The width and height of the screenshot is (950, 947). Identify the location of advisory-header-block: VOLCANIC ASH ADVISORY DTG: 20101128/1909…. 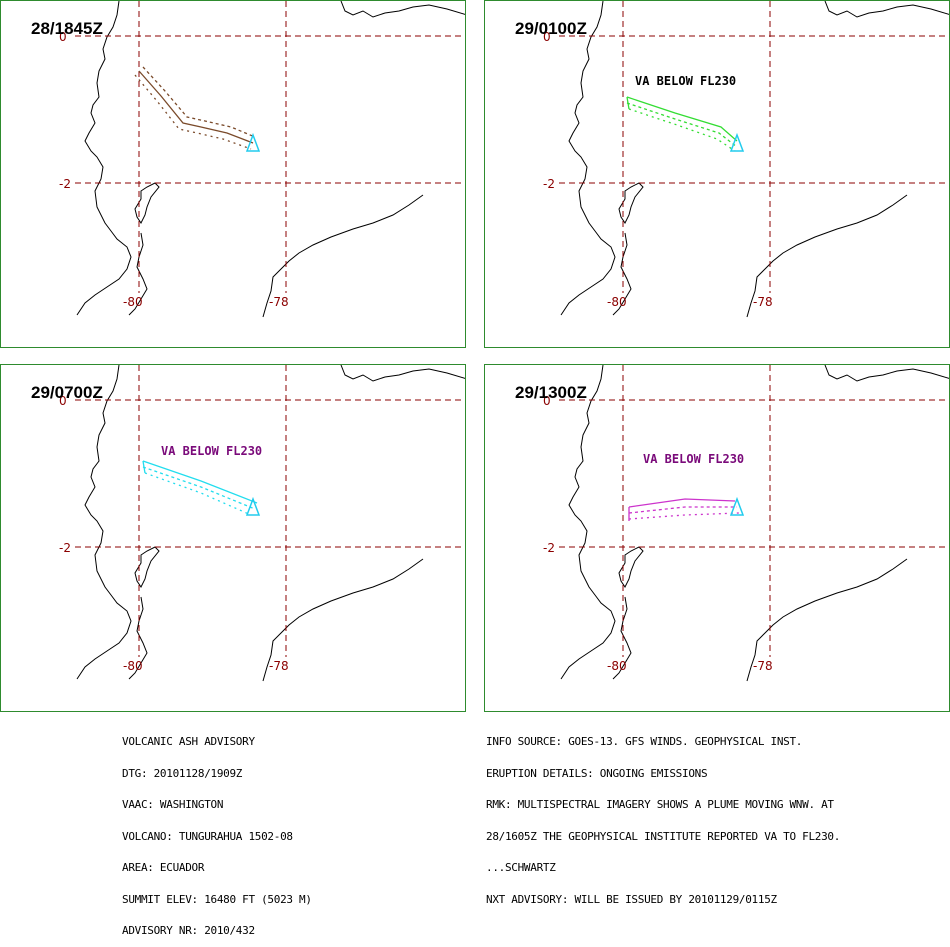
(217, 831).